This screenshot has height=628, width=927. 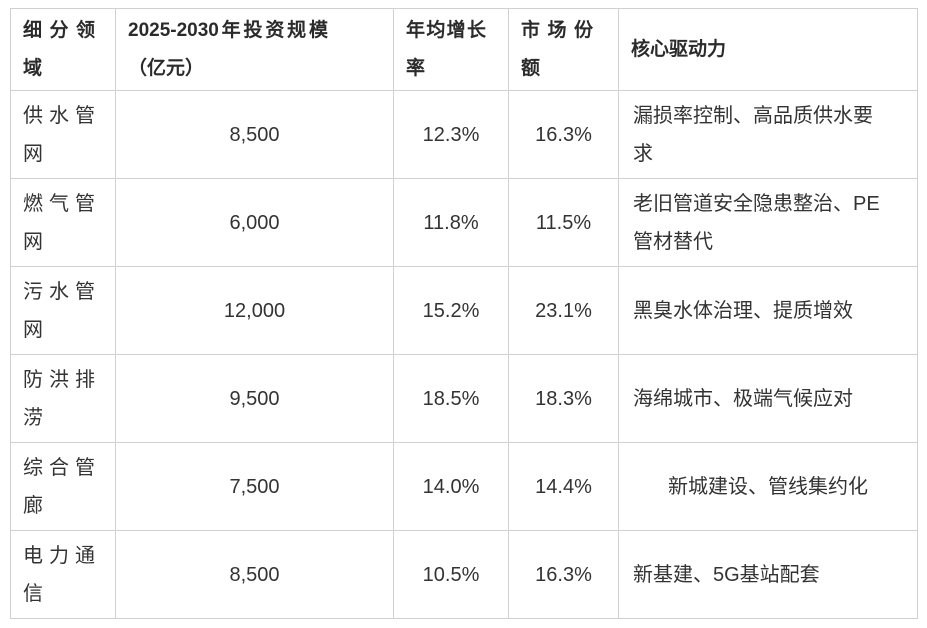 I want to click on table-row-water-supply: 供水管网 8,500 12.3% 16.3% 漏损率控制、高品质供水要求, so click(x=464, y=134).